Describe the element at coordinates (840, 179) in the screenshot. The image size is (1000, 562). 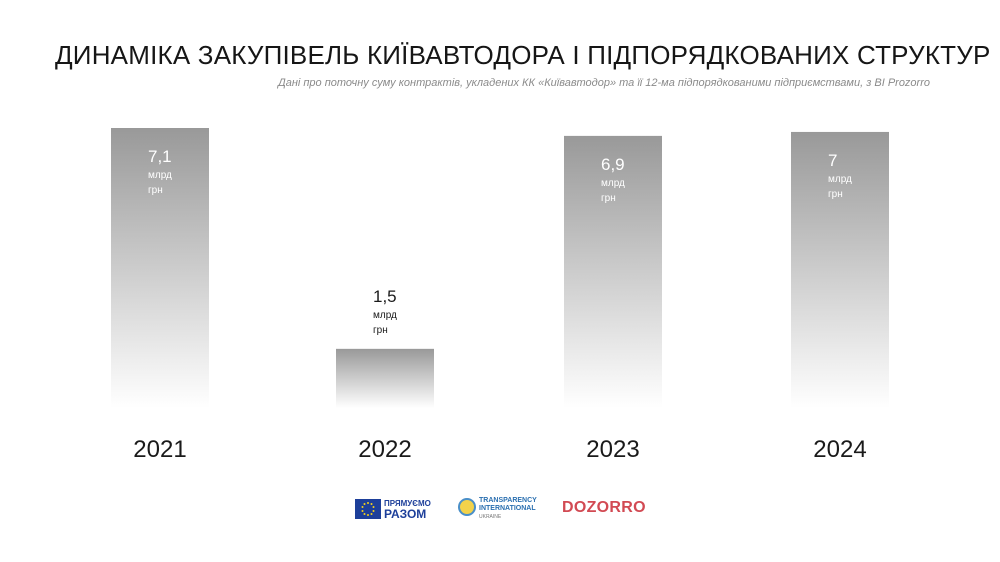
I see `unit-label-line1-2024: млрд` at that location.